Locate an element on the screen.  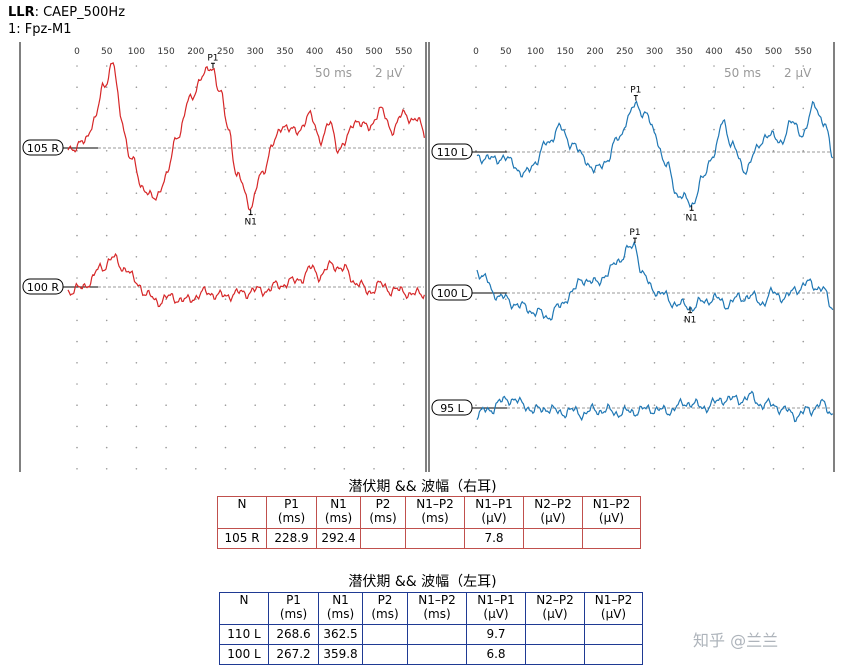
x-tick-label: 550 is located at coordinates (803, 52).